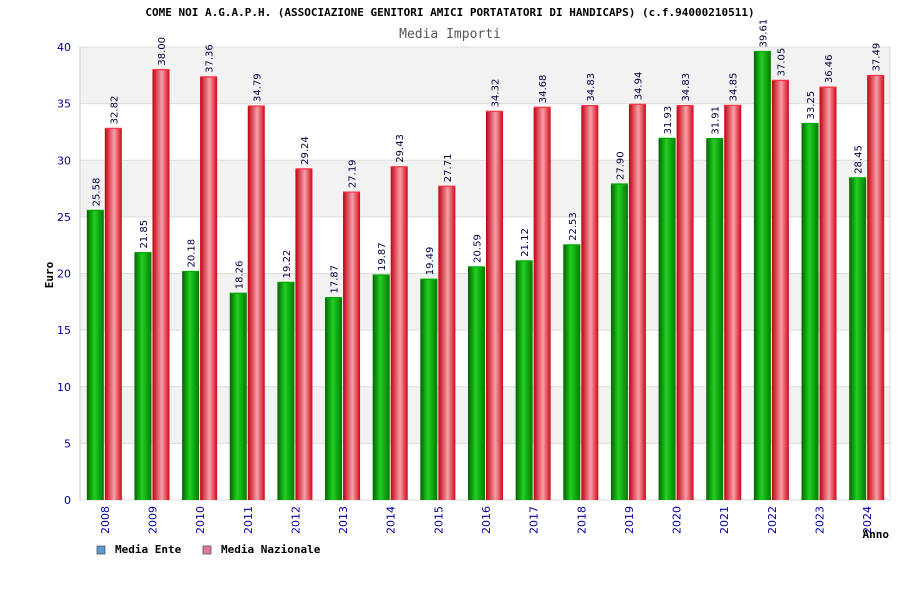  I want to click on data-label-media-nazionale: 34.79, so click(257, 87).